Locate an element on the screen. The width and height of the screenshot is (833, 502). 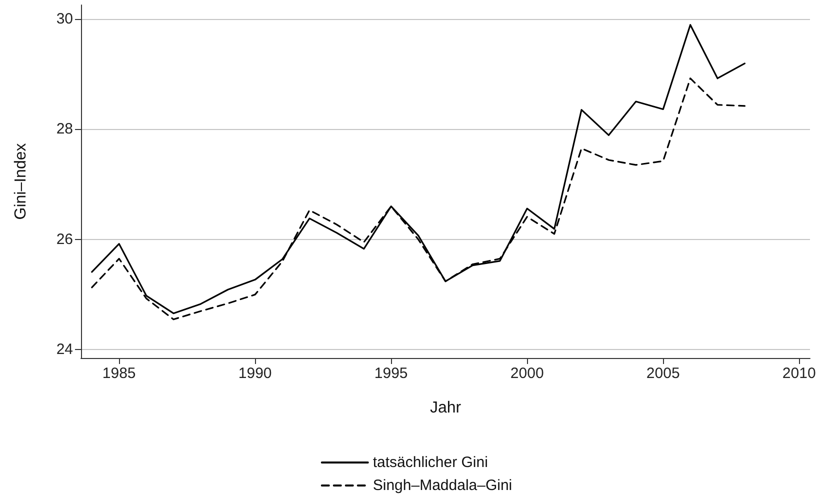
legend-label: tatsächlicher Gini is located at coordinates (430, 462).